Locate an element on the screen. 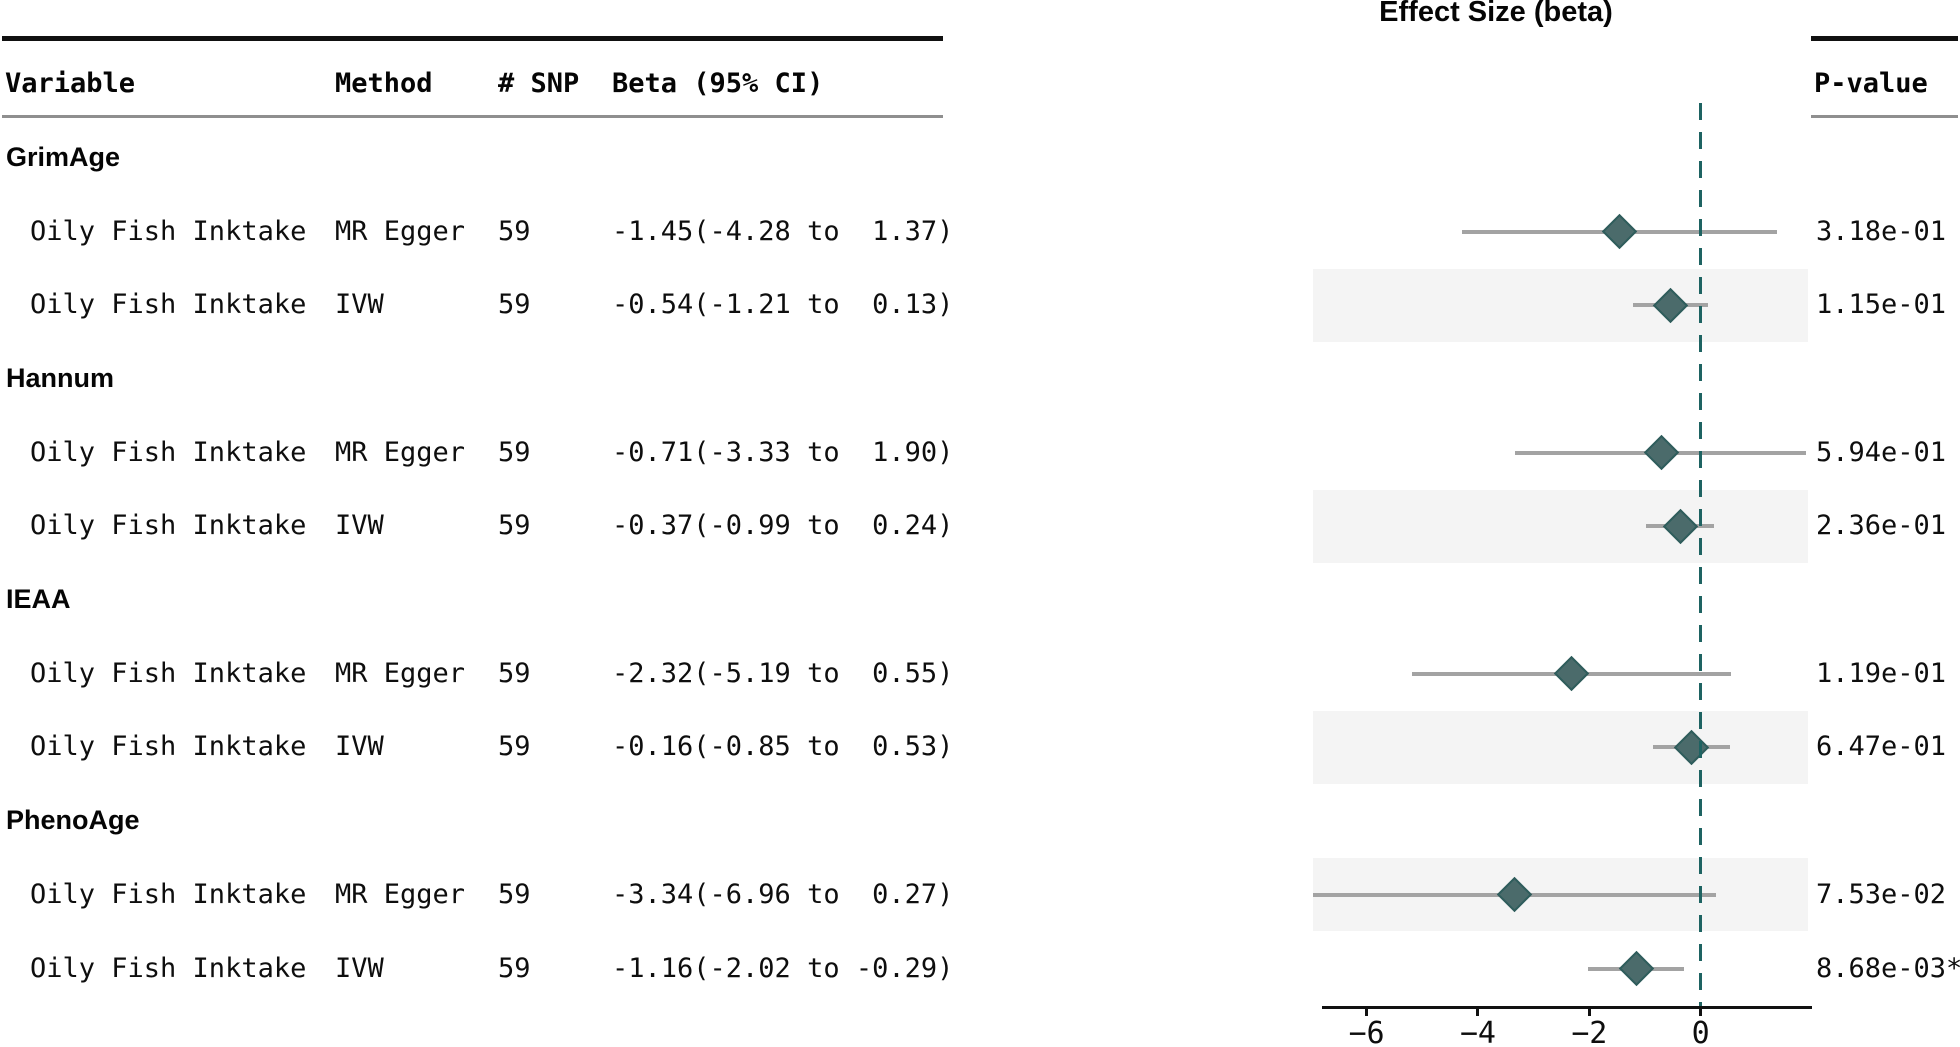 The width and height of the screenshot is (1960, 1047). table-header-rule is located at coordinates (472, 116).